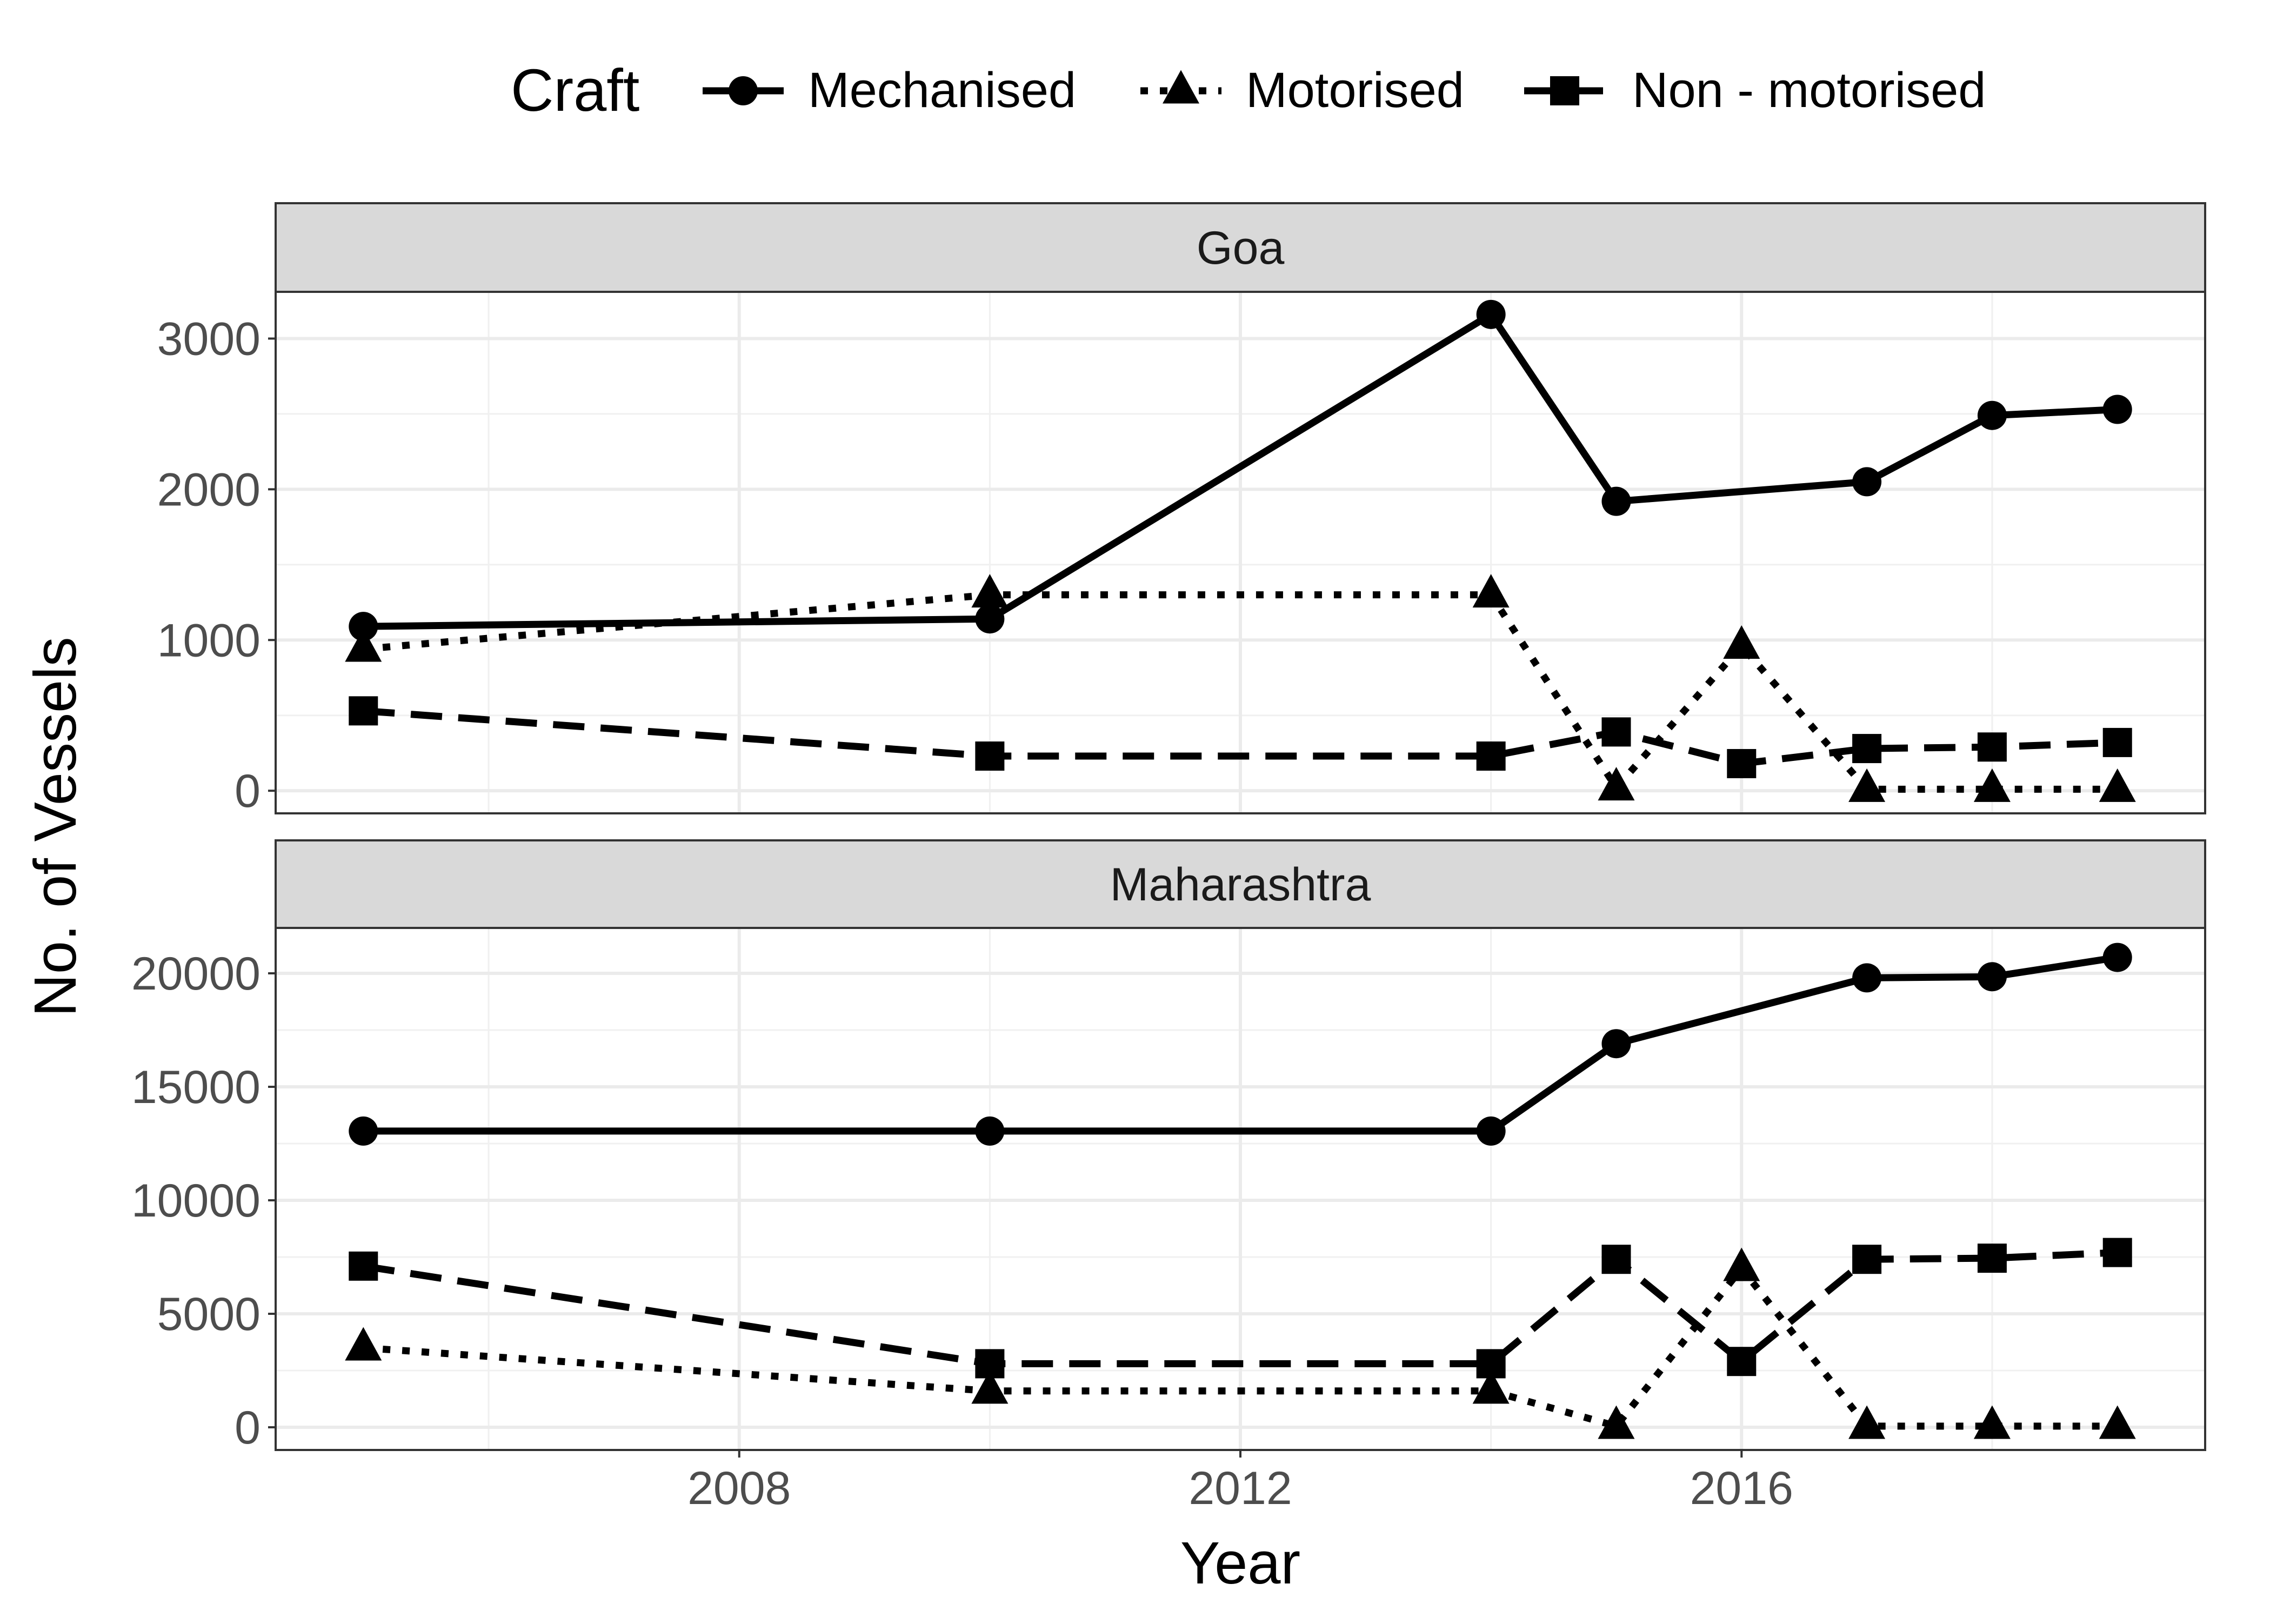 Image resolution: width=2270 pixels, height=1624 pixels. Describe the element at coordinates (1181, 87) in the screenshot. I see `legend-key-marker-motorised` at that location.